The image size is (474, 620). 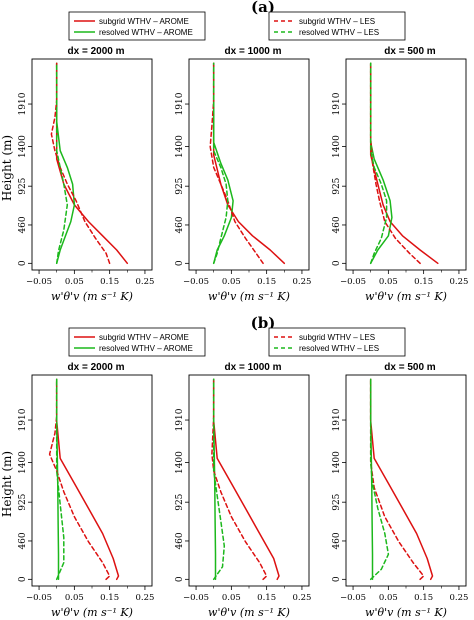 What do you see at coordinates (263, 323) in the screenshot?
I see `panel-label: (b)` at bounding box center [263, 323].